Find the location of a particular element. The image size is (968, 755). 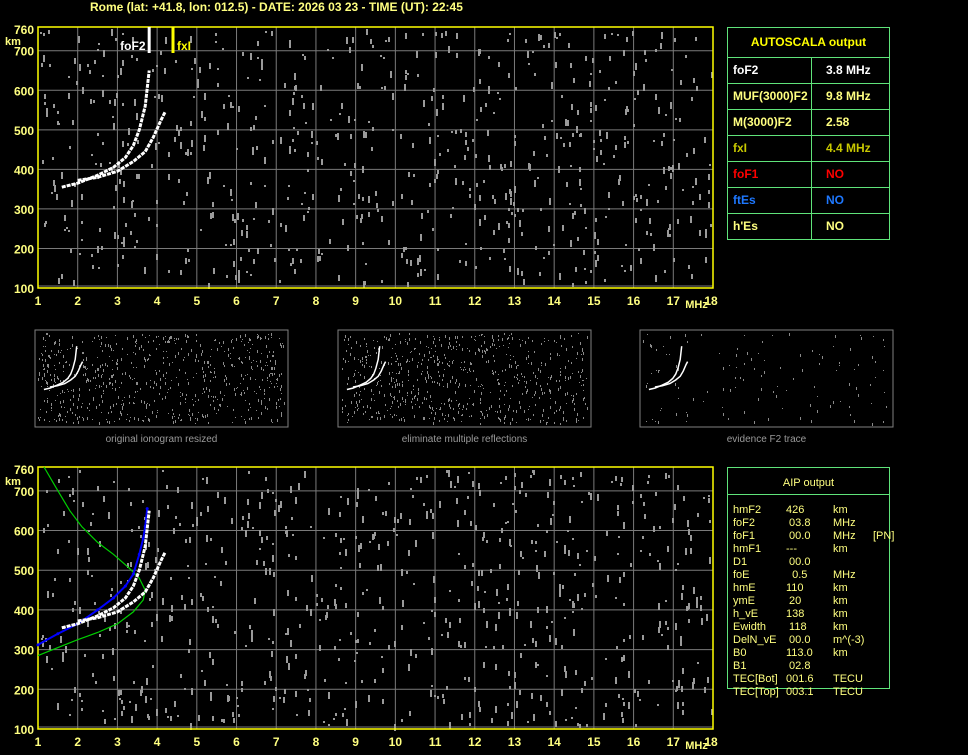

fit-point is located at coordinates (133, 574).